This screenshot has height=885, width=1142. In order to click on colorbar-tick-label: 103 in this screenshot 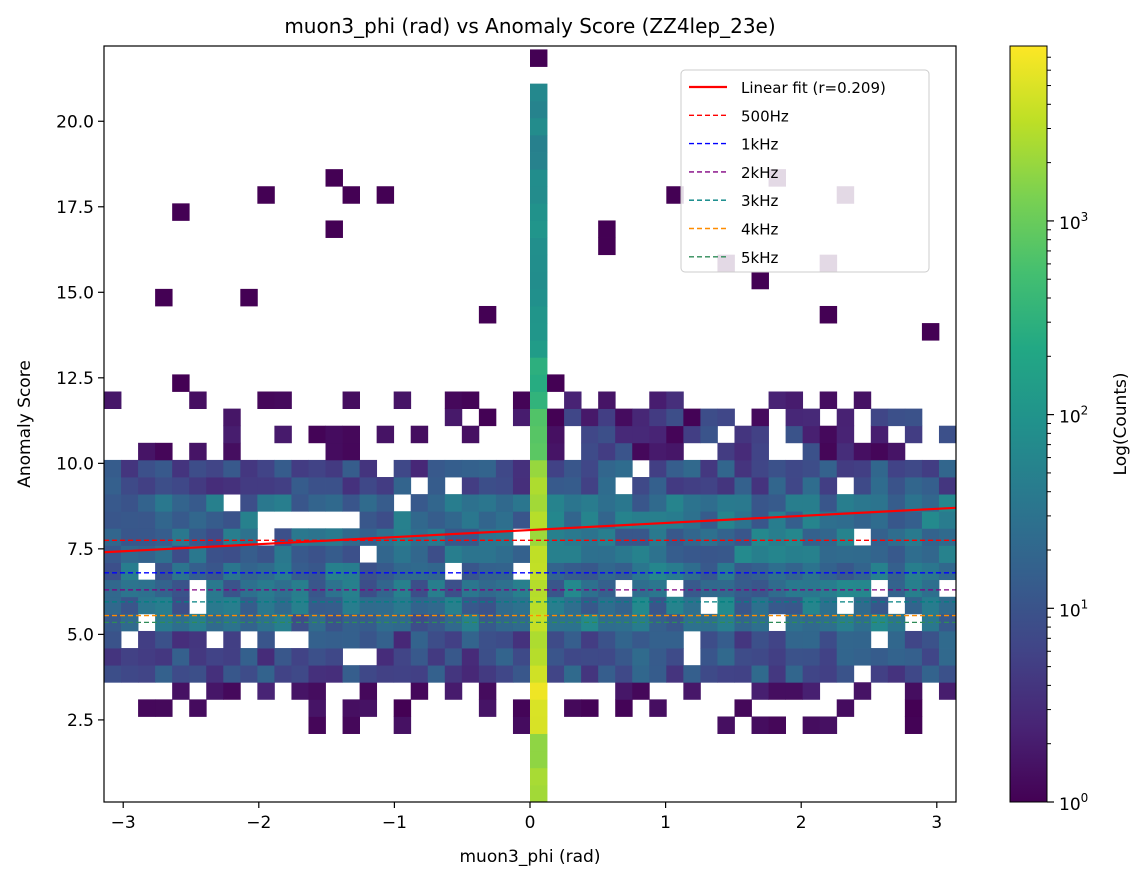, I will do `click(1073, 222)`.